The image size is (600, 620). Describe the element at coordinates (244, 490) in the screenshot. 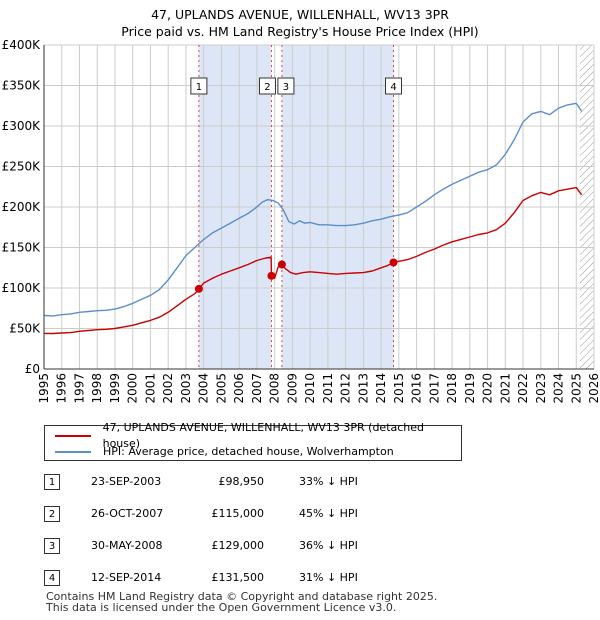

I see `table-row: 1 23-SEP-2003 £98,950 33% ↓ HPI` at that location.